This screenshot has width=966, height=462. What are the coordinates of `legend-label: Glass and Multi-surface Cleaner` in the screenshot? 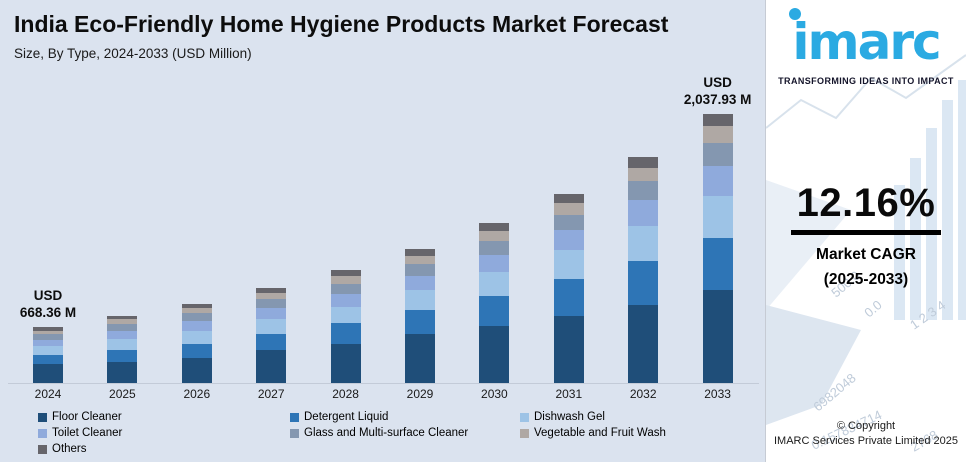 It's located at (386, 433).